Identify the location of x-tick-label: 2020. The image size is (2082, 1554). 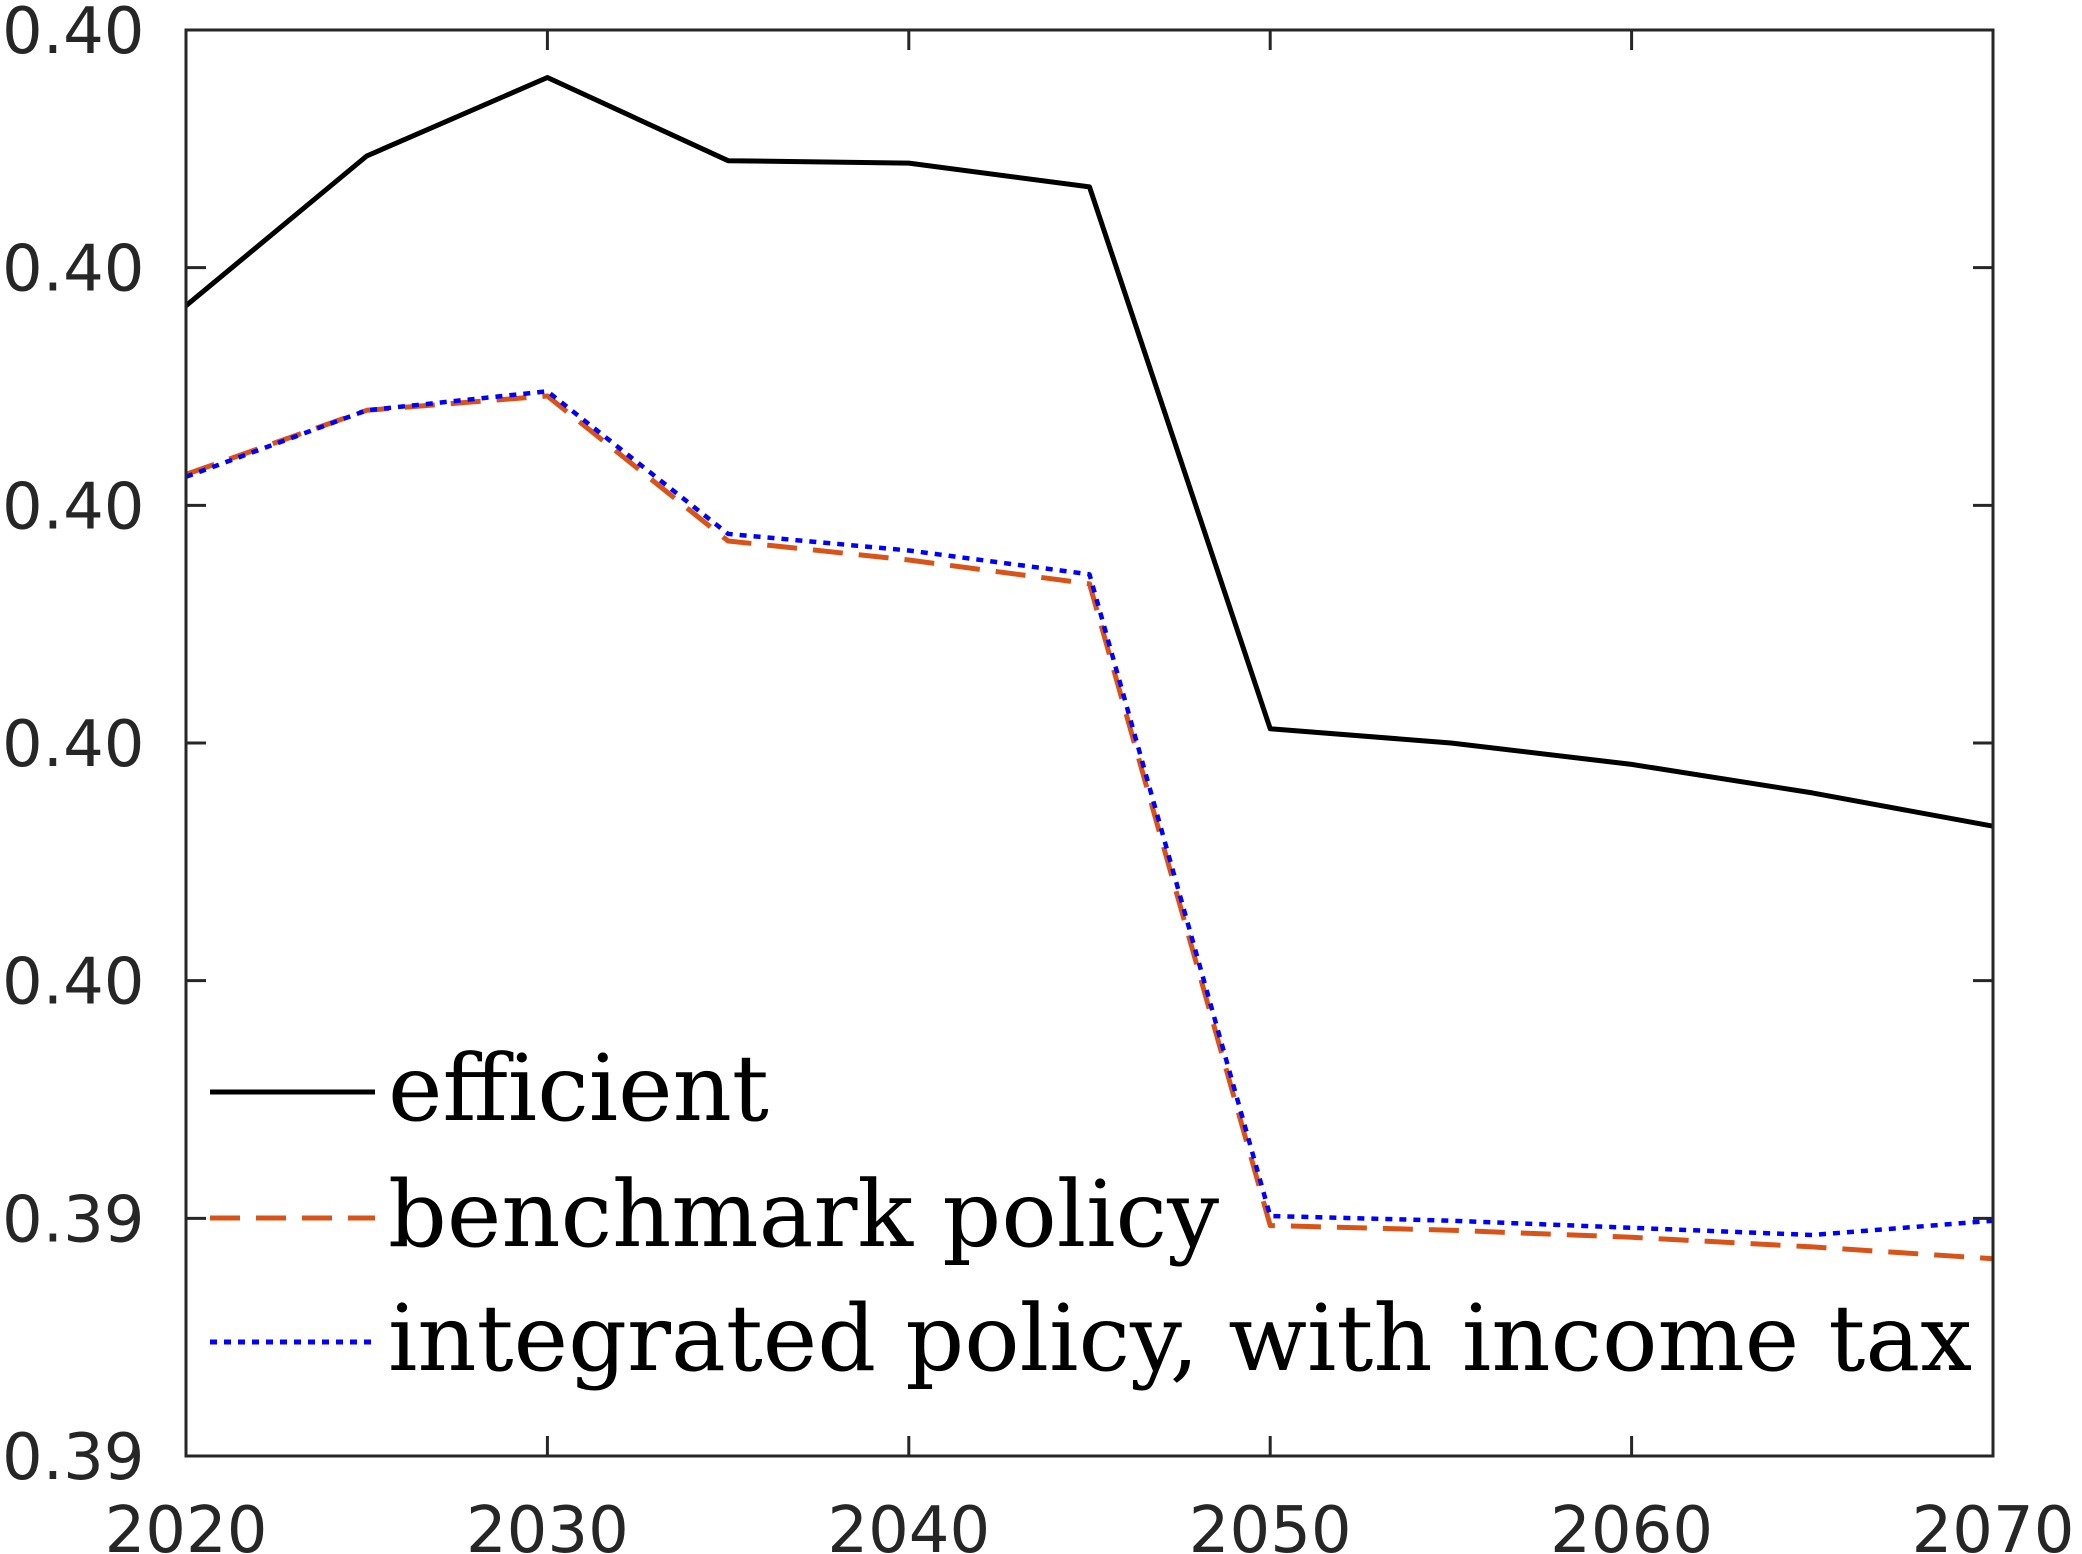
(186, 1524).